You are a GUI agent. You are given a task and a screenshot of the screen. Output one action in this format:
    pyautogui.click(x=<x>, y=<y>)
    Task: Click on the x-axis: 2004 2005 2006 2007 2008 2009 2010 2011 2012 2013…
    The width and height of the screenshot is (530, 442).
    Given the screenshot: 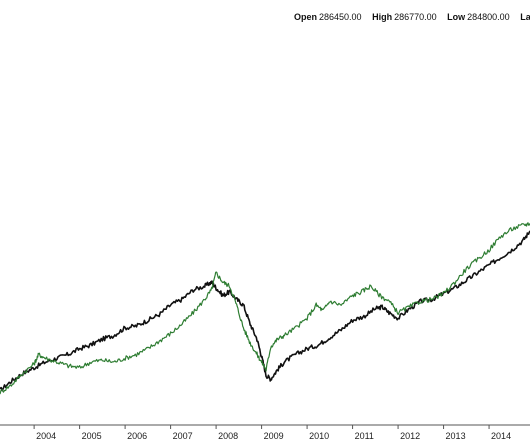 What is the action you would take?
    pyautogui.click(x=265, y=432)
    